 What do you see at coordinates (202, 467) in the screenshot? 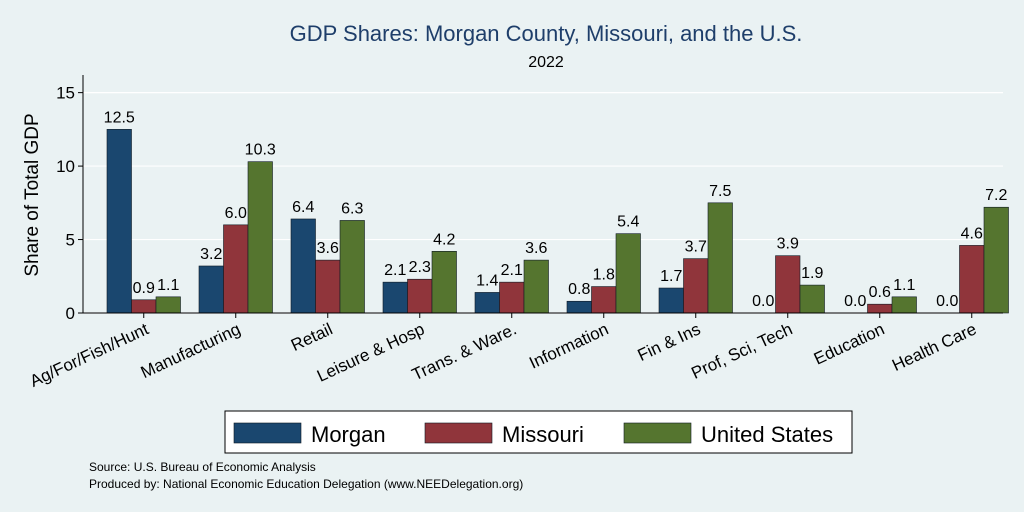
I see `source-note: Source: U.S. Bureau of Economic Analysis` at bounding box center [202, 467].